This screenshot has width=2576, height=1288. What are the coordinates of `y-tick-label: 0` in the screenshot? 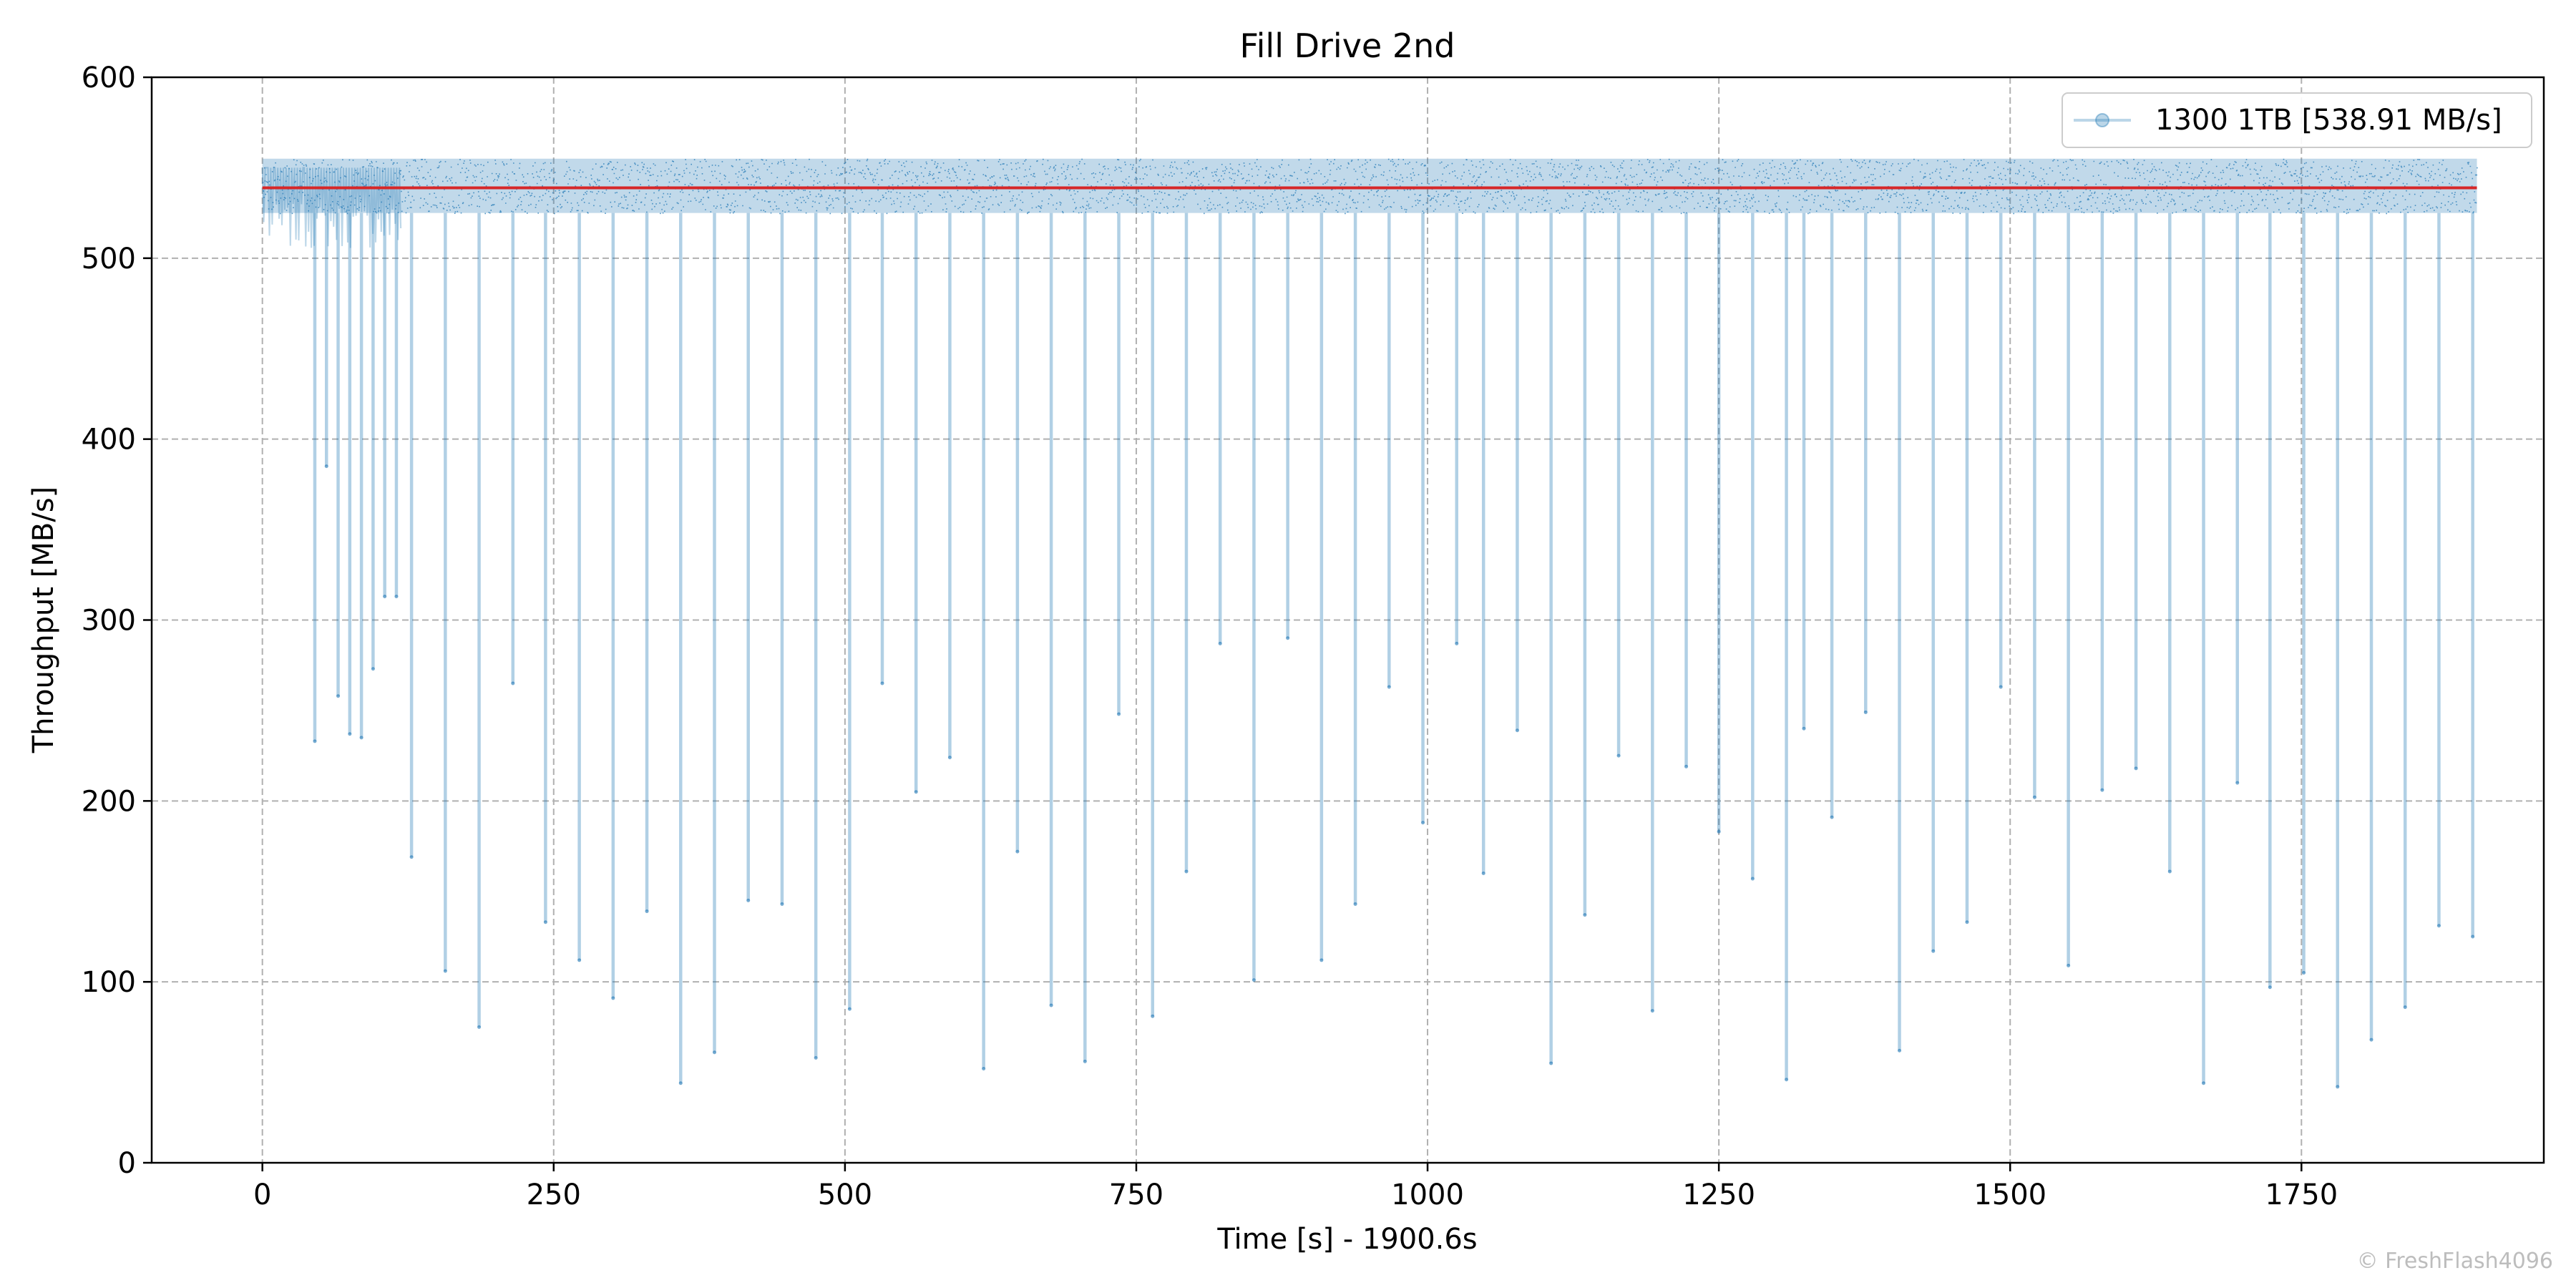 It's located at (127, 1163).